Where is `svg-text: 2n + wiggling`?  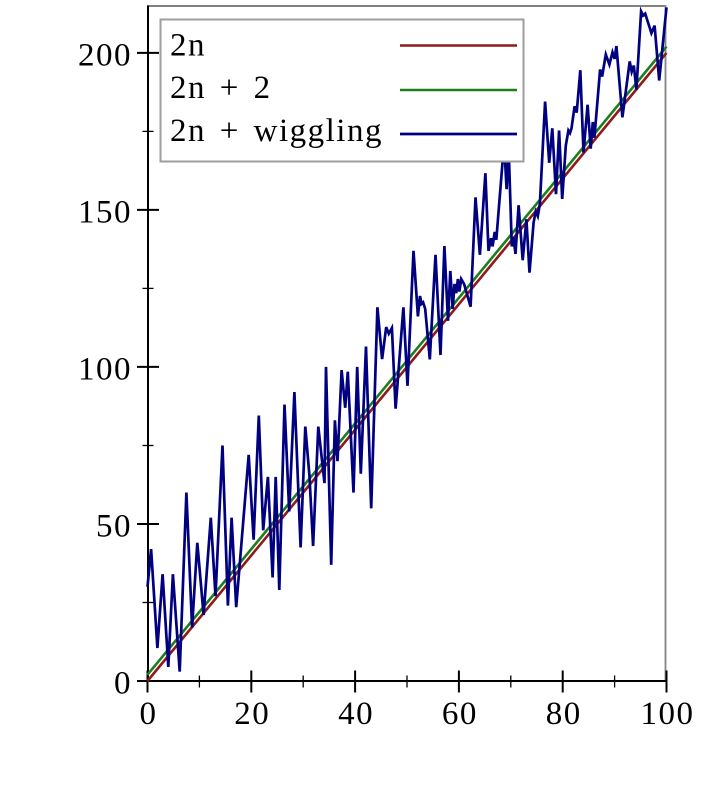
svg-text: 2n + wiggling is located at coordinates (276, 131).